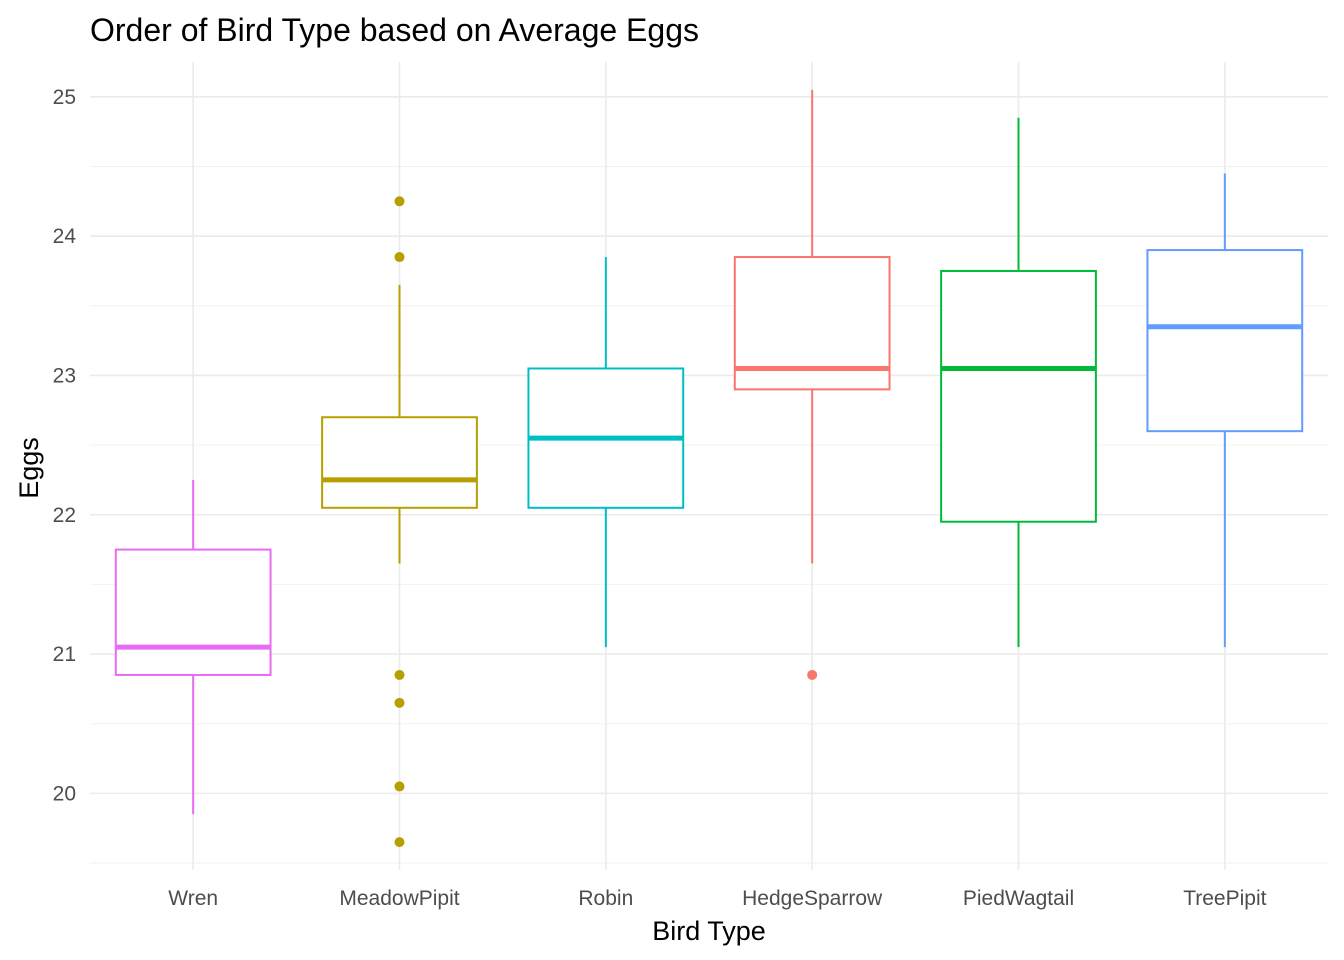  Describe the element at coordinates (64, 793) in the screenshot. I see `y-tick-label: 20` at that location.